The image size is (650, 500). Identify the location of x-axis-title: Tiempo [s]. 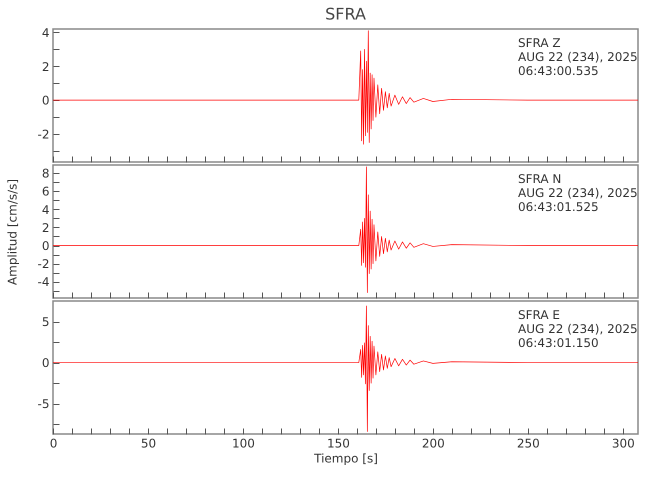
(345, 459).